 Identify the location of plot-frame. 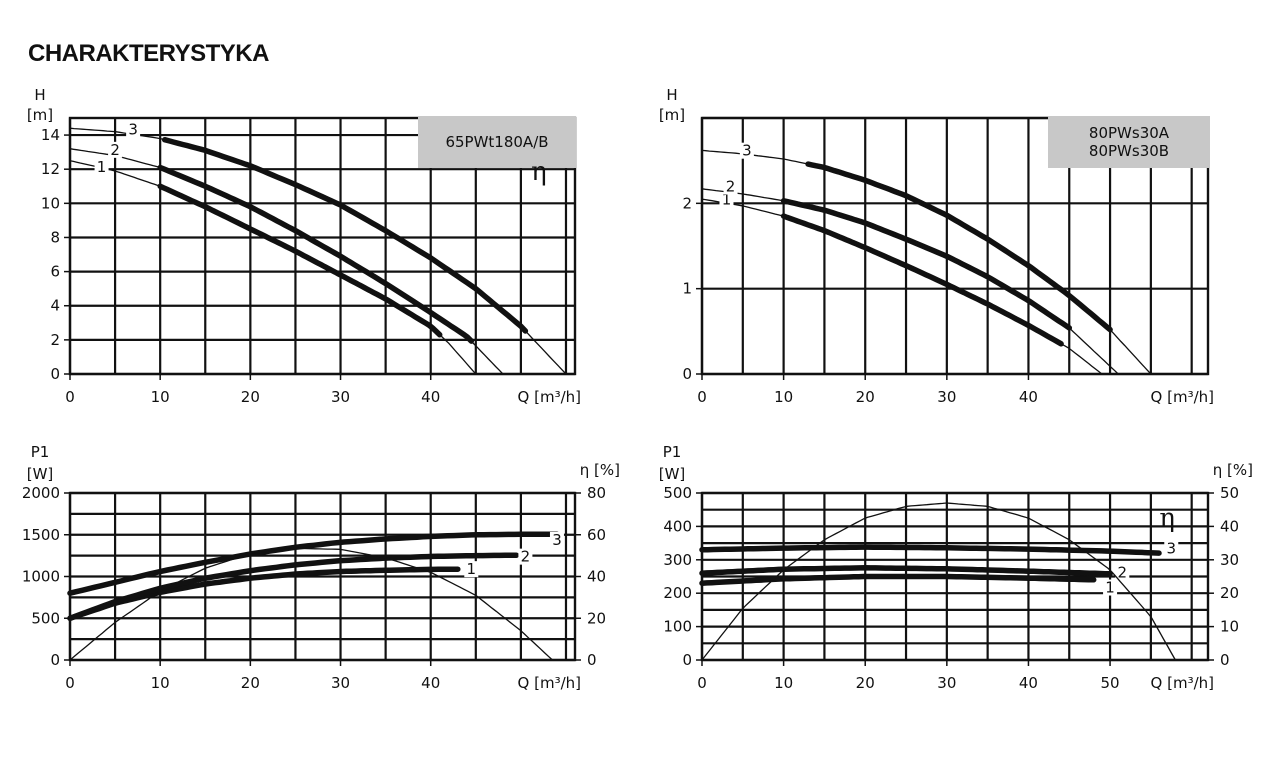
(955, 246).